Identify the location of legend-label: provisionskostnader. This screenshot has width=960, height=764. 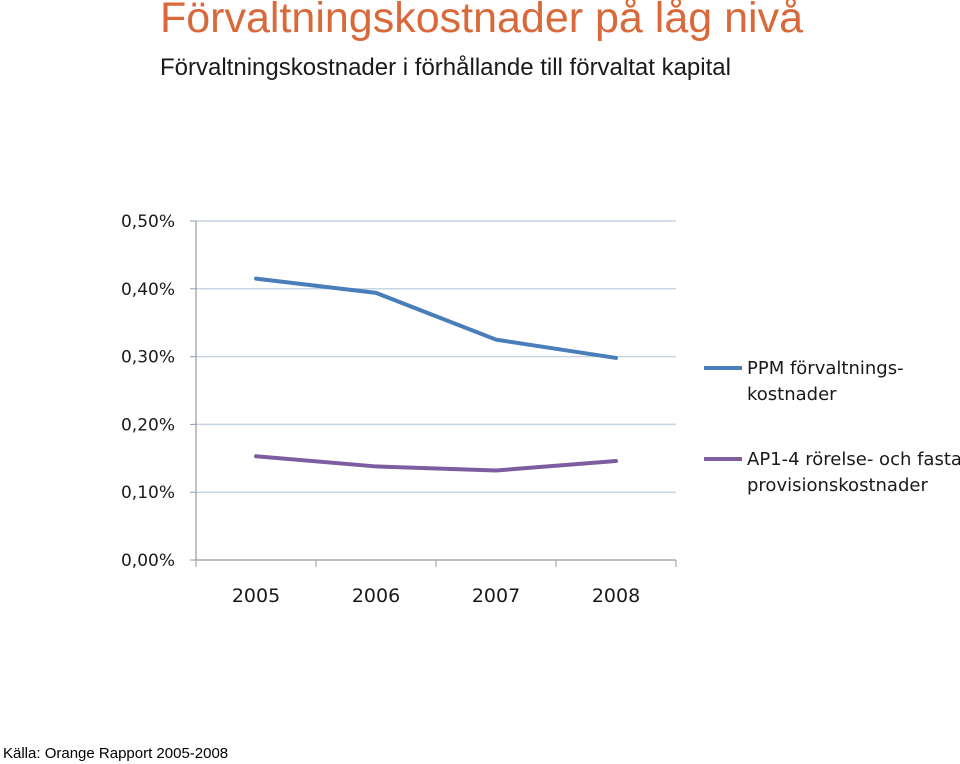
(837, 485).